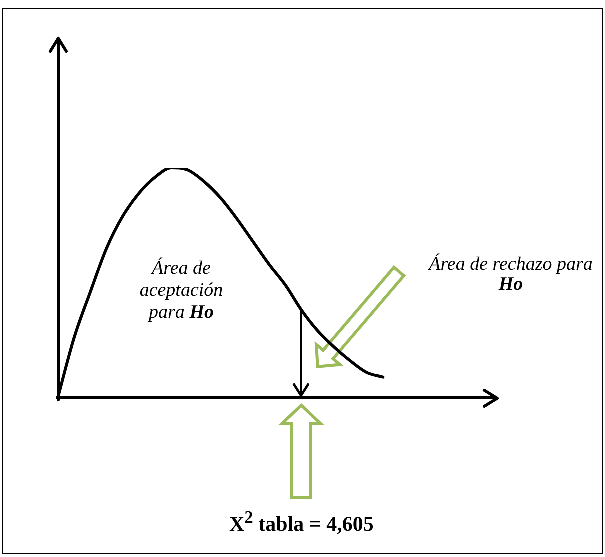  Describe the element at coordinates (182, 290) in the screenshot. I see `annotation: Área de aceptación para Ho` at that location.